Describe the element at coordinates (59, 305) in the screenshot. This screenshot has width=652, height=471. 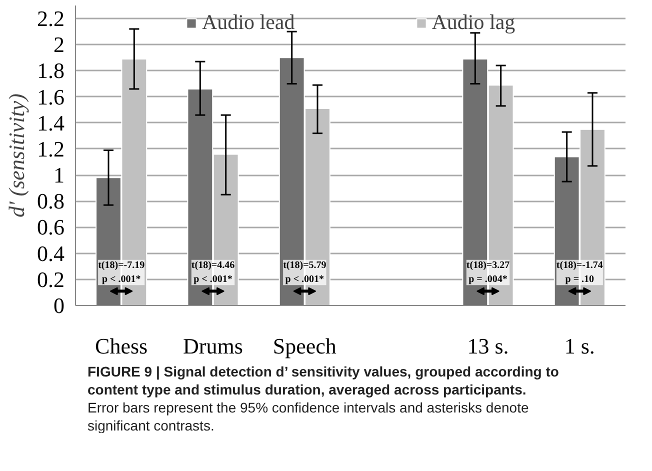
I see `y-tick-label: 0` at that location.